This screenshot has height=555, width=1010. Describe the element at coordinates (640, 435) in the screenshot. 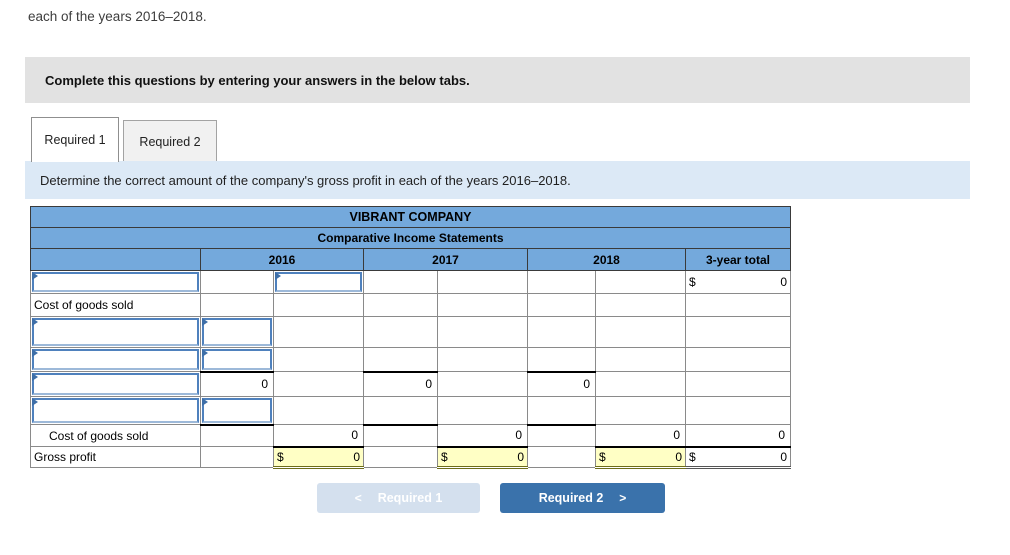

I see `row7-2018-cogs: 0` at that location.